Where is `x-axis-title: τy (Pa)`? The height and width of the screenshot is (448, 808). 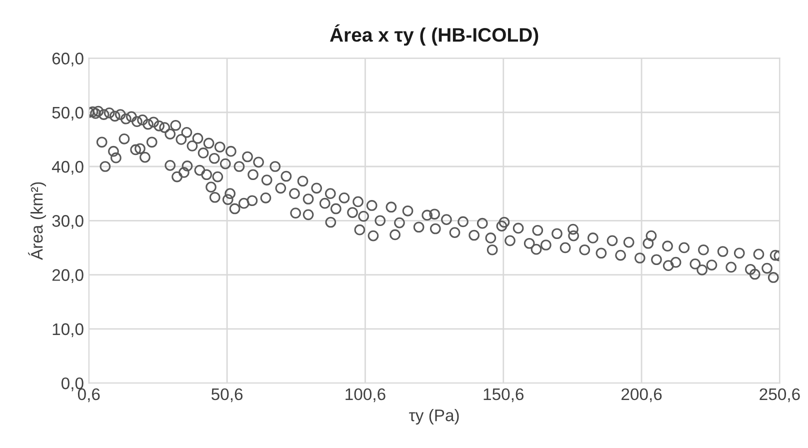 x-axis-title: τy (Pa) is located at coordinates (434, 416).